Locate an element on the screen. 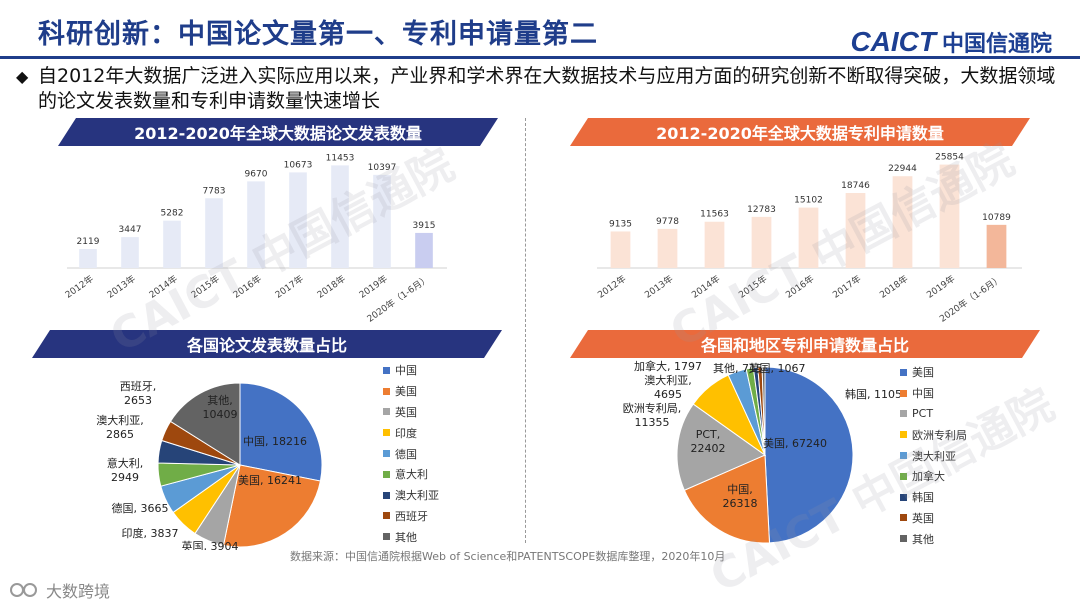 Image resolution: width=1080 pixels, height=608 pixels. patent-pie-legend-item: 韩国 is located at coordinates (933, 497).